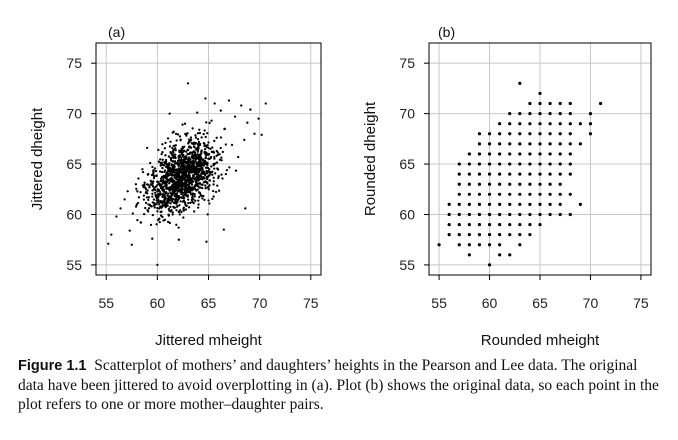  Describe the element at coordinates (439, 303) in the screenshot. I see `x-tick-label: 55` at that location.